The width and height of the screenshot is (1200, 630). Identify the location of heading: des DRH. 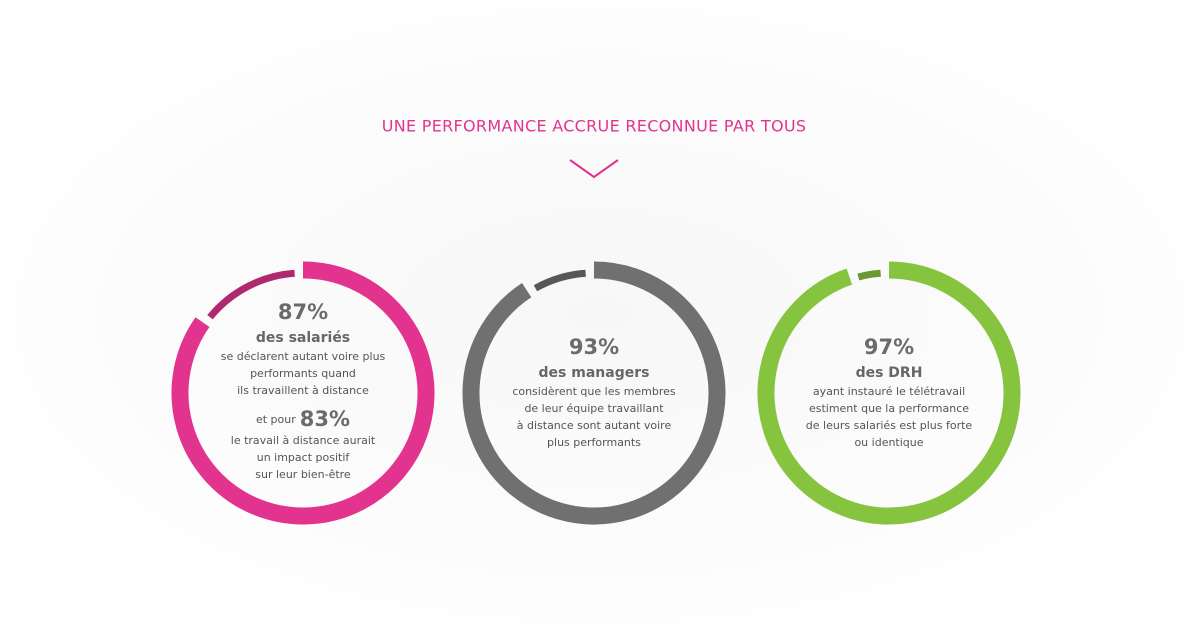
(889, 373).